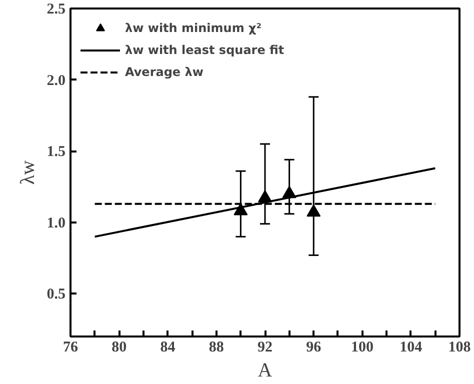 This screenshot has width=474, height=384. I want to click on x-tick-label: 100, so click(362, 348).